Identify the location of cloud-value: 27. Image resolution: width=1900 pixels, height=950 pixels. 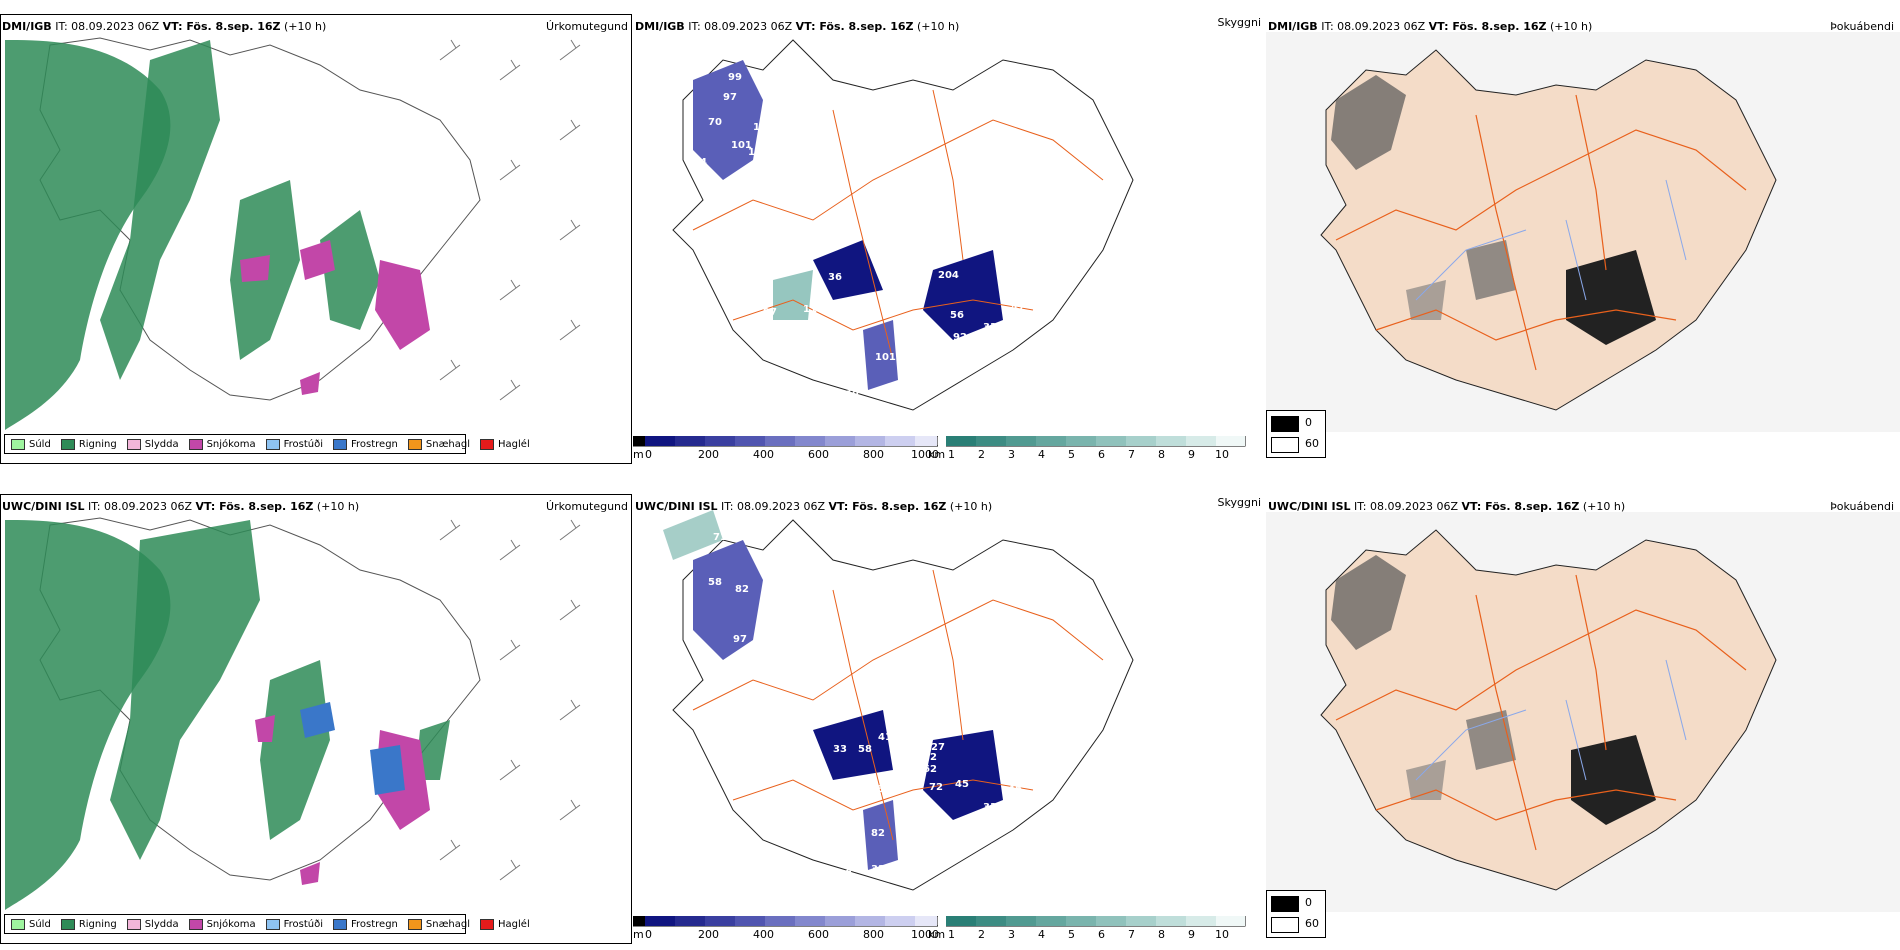
(938, 747).